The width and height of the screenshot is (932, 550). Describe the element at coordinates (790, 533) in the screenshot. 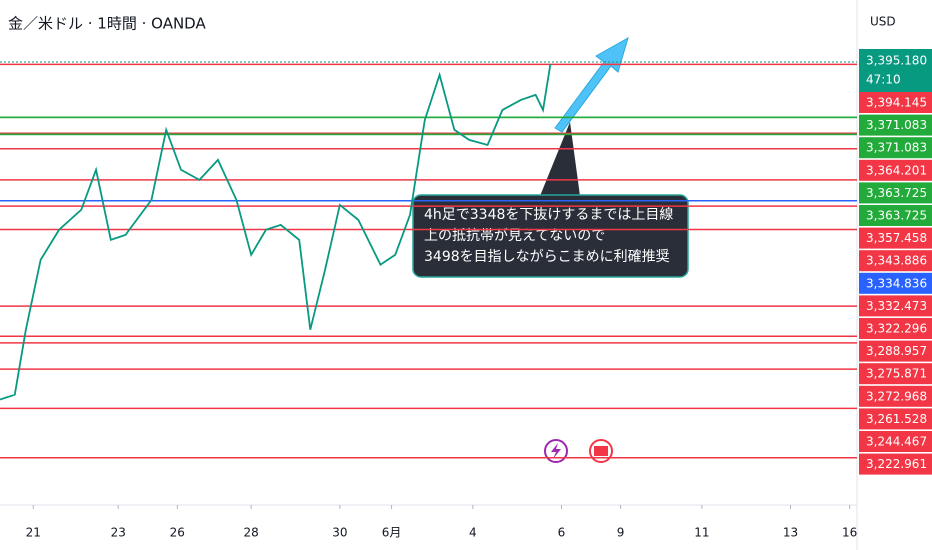

I see `x-tick-label: 13` at that location.